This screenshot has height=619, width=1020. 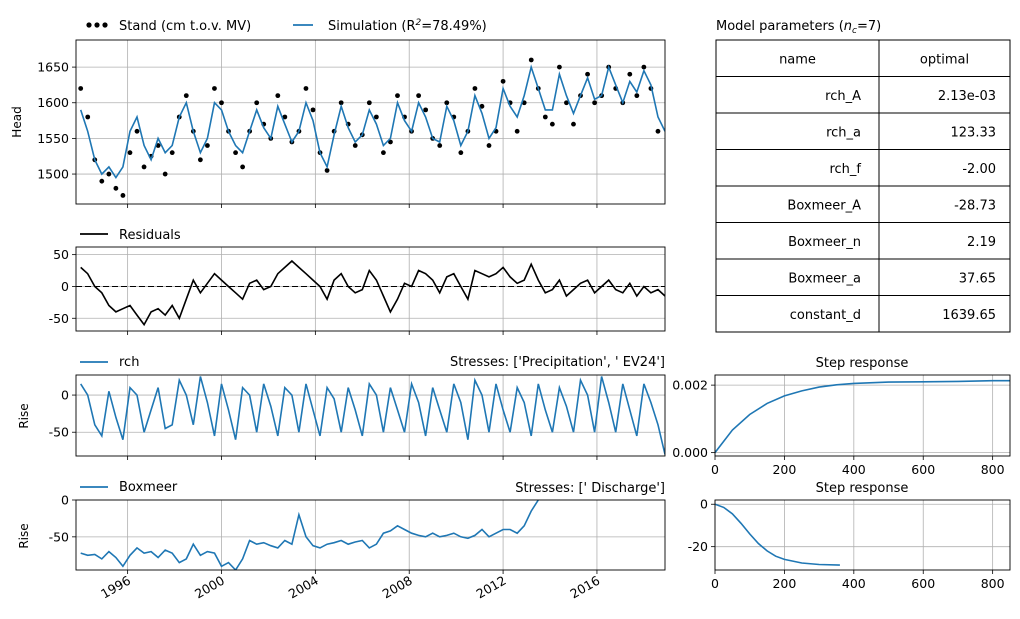 What do you see at coordinates (825, 315) in the screenshot?
I see `table-param-name: constant_d` at bounding box center [825, 315].